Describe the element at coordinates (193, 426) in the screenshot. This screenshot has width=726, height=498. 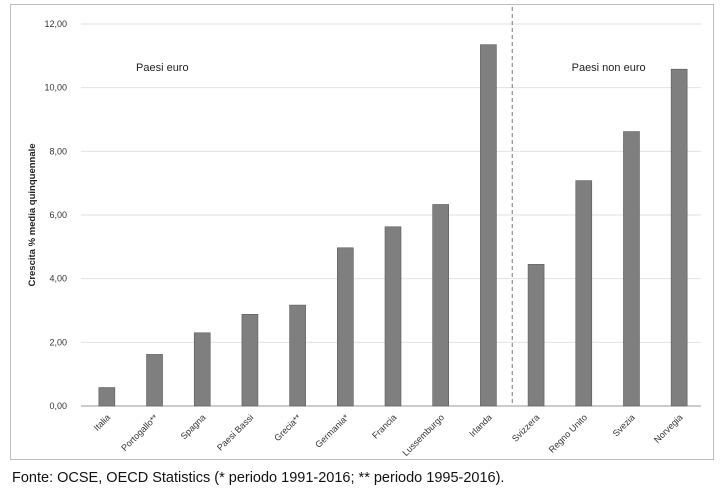
I see `category-label: Spagna` at that location.